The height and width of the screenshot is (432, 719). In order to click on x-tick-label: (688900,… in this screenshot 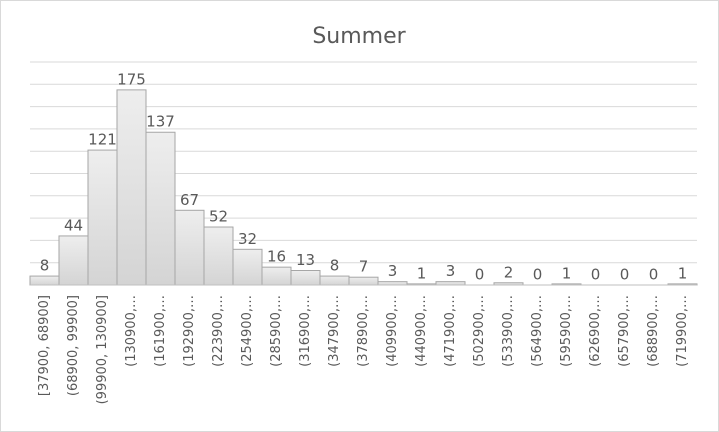, I will do `click(653, 331)`.